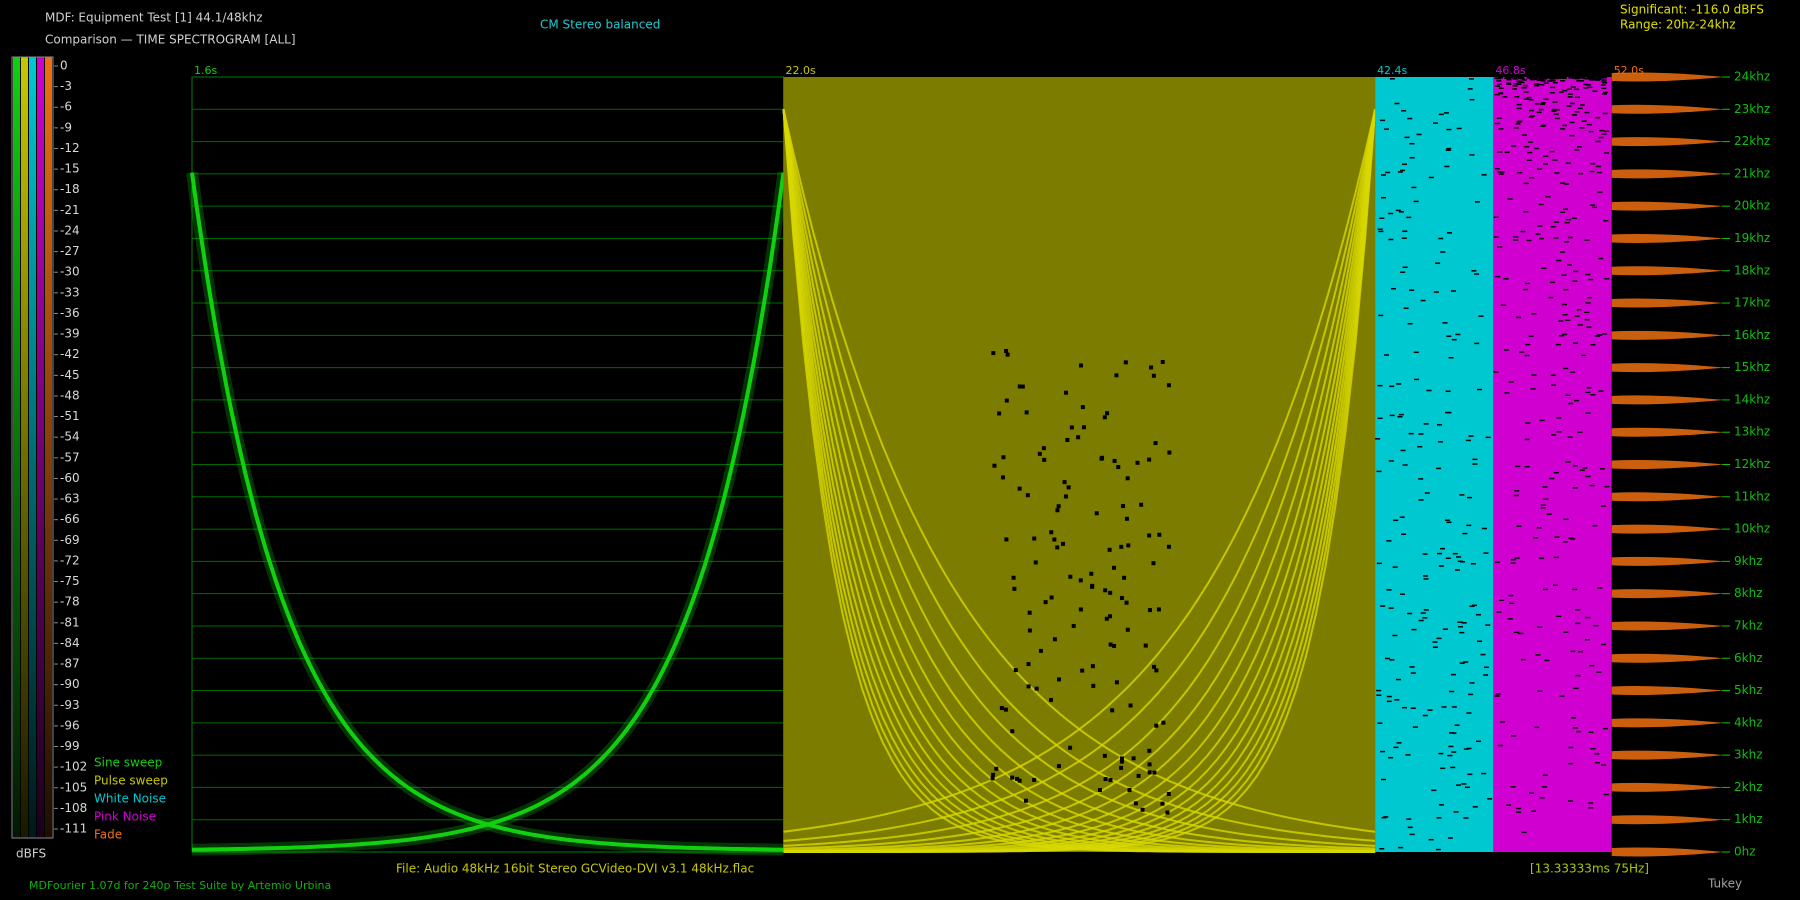  Describe the element at coordinates (1752, 432) in the screenshot. I see `y-tick-label: 13khz` at that location.